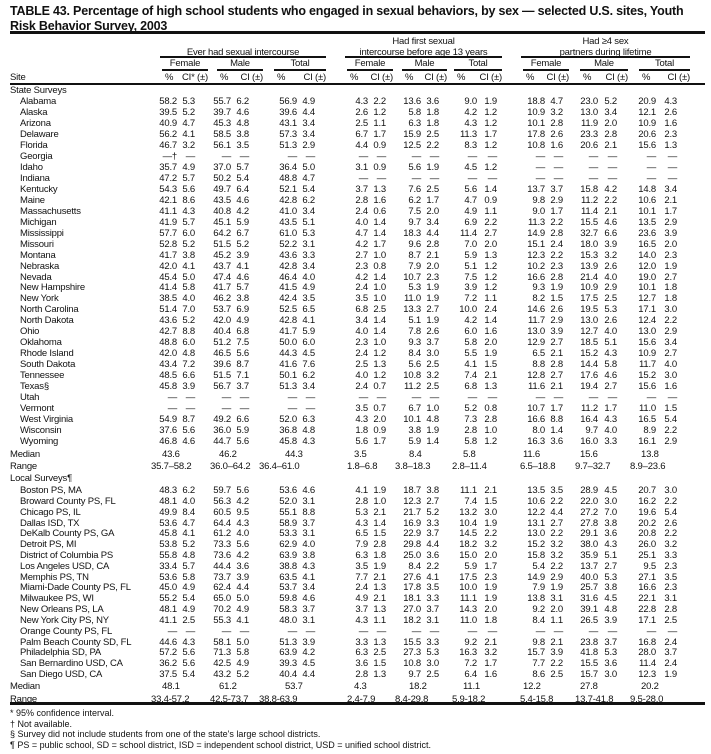  What do you see at coordinates (38, 101) in the screenshot?
I see `site-name: Alabama` at bounding box center [38, 101].